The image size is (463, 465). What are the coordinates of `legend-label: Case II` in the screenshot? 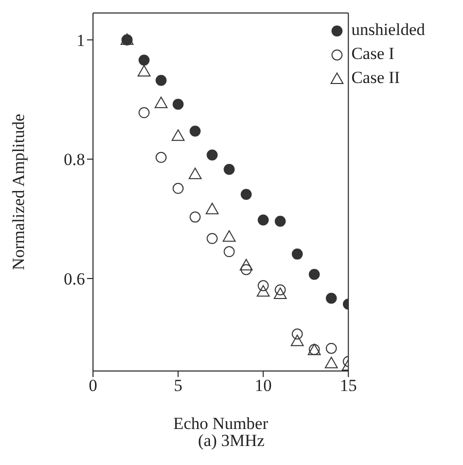 It's located at (375, 78).